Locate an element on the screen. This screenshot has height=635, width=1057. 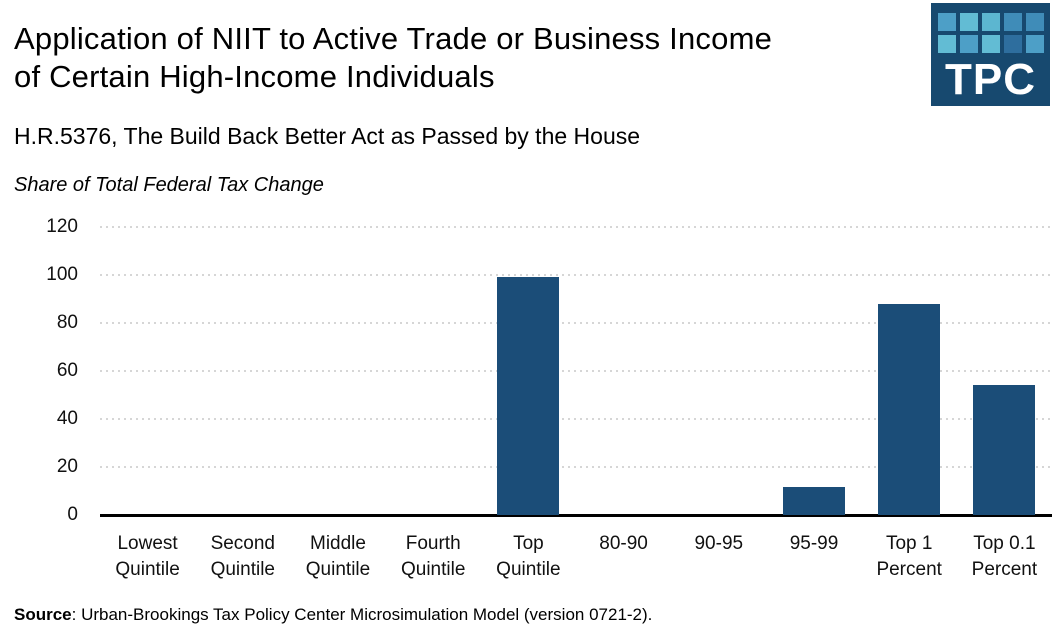
x-tick-label: 95-99 is located at coordinates (814, 544).